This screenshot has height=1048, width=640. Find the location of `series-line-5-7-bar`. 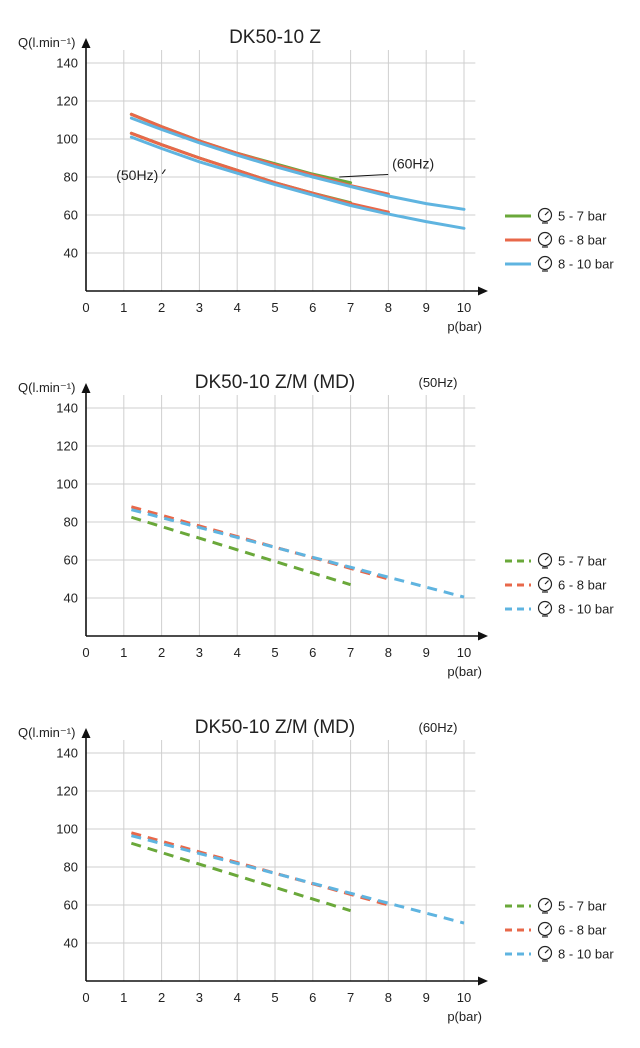

series-line-5-7-bar is located at coordinates (241, 551).